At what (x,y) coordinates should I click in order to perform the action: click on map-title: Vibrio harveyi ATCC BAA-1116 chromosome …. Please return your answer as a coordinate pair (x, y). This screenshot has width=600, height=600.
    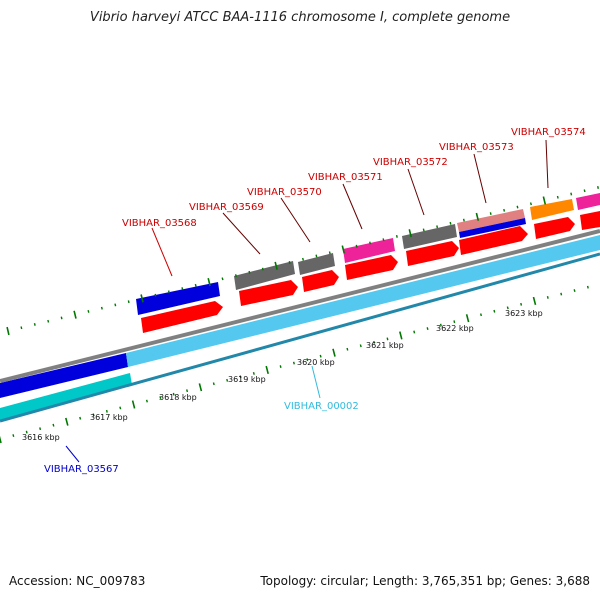
    Looking at the image, I should click on (300, 17).